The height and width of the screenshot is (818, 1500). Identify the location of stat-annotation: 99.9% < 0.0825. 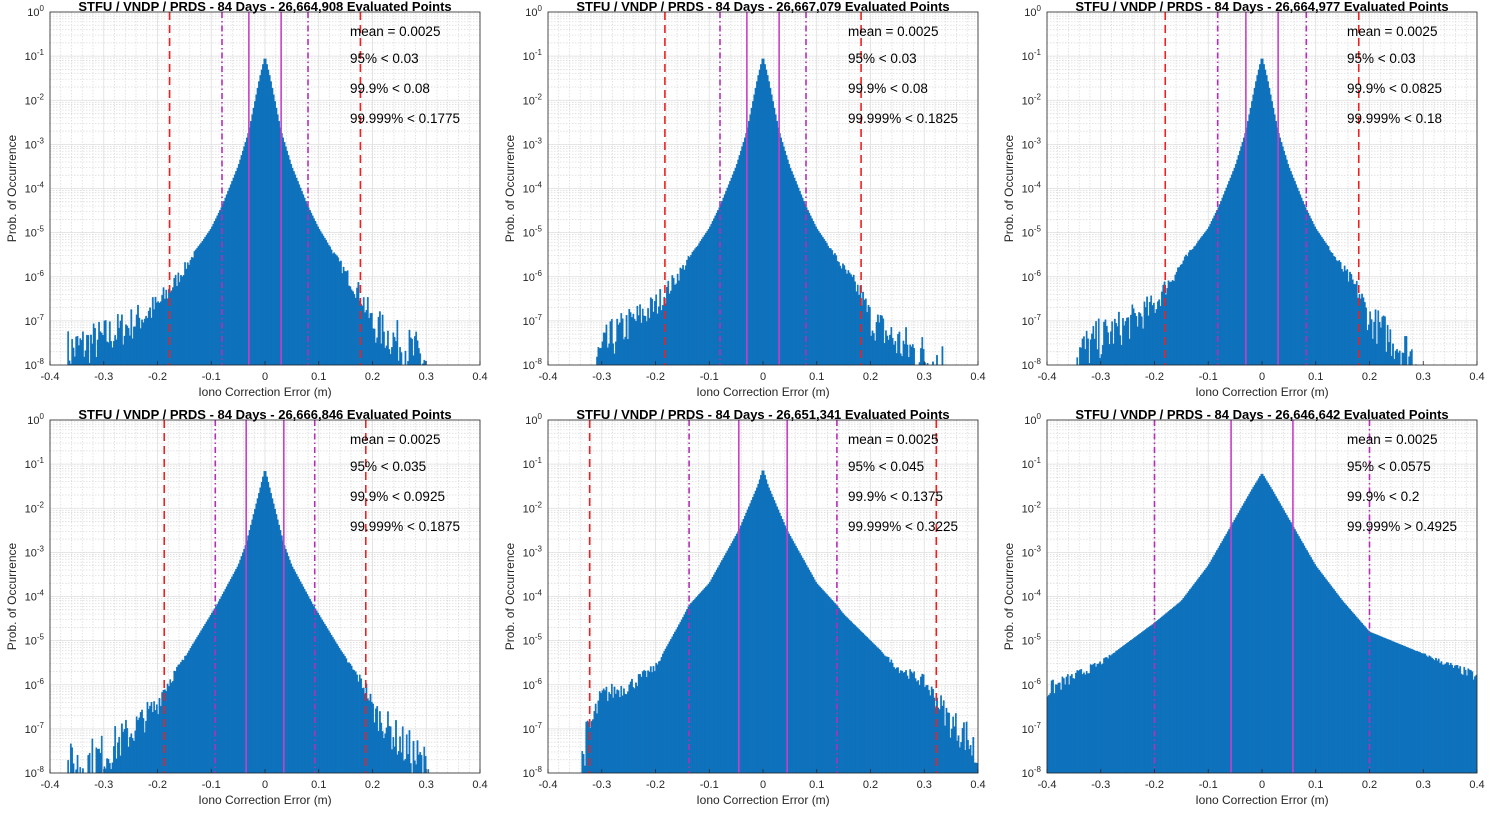
(1394, 88).